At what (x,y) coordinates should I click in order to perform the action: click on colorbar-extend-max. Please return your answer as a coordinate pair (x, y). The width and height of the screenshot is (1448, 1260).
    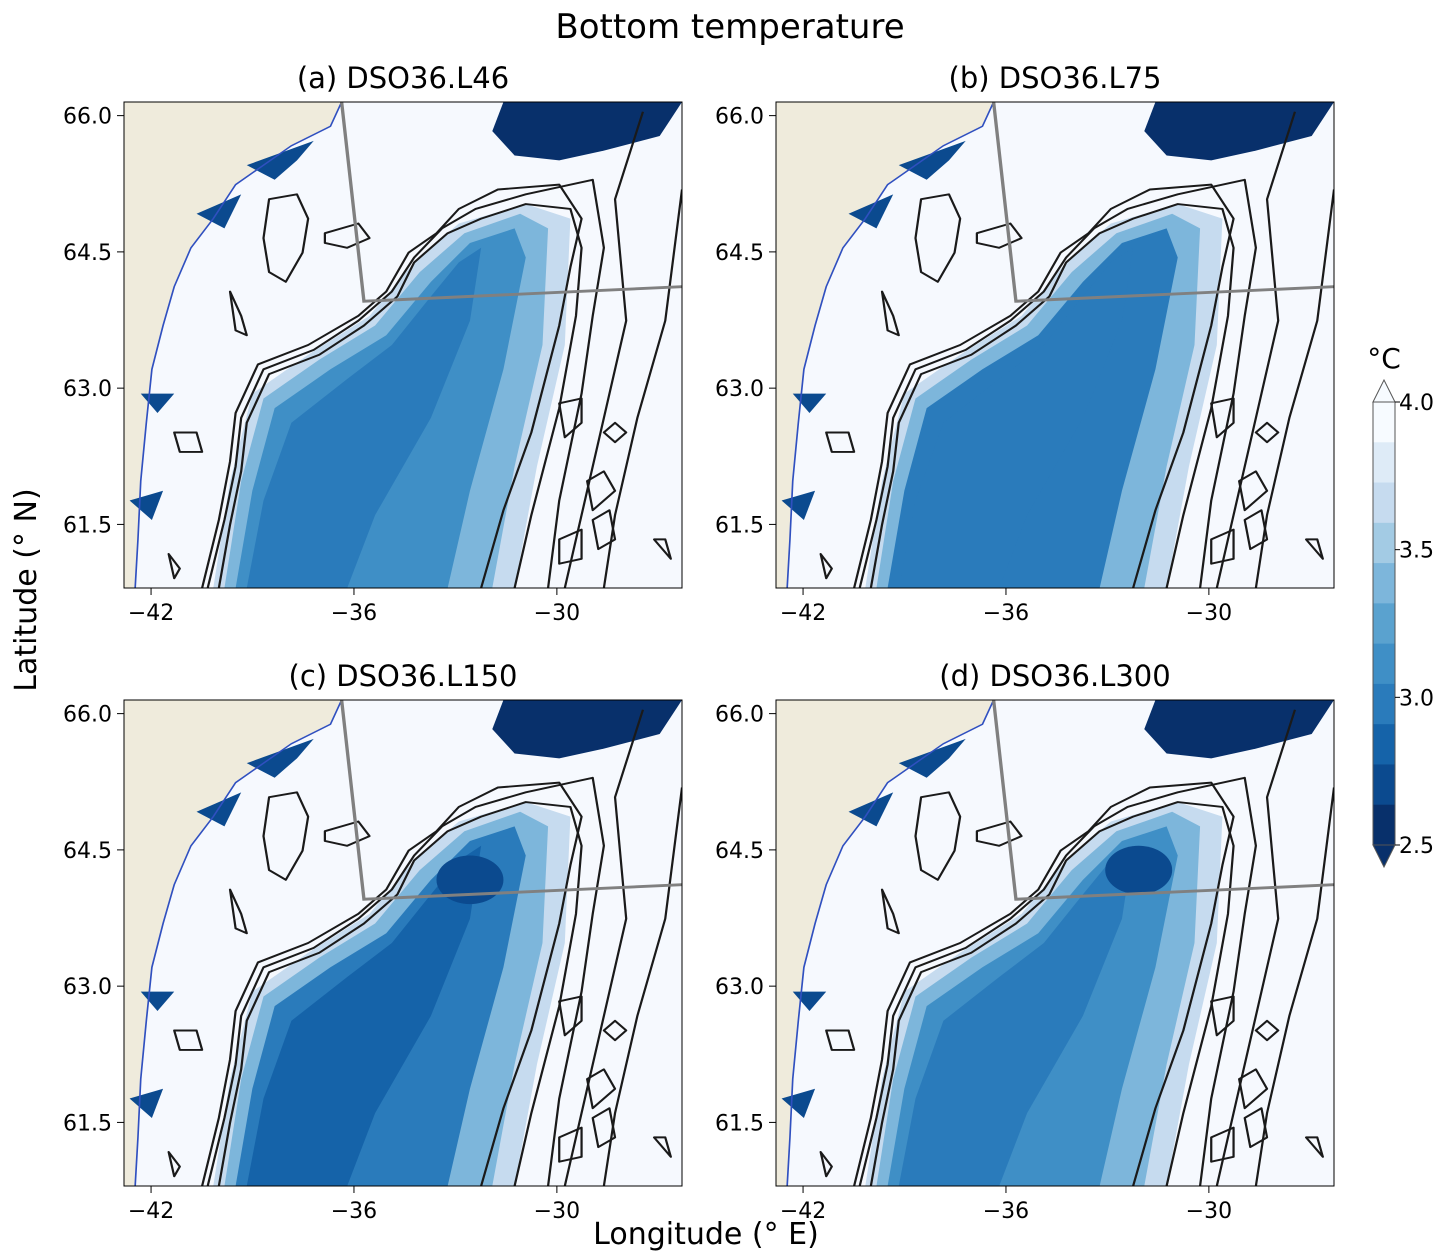
    Looking at the image, I should click on (1384, 390).